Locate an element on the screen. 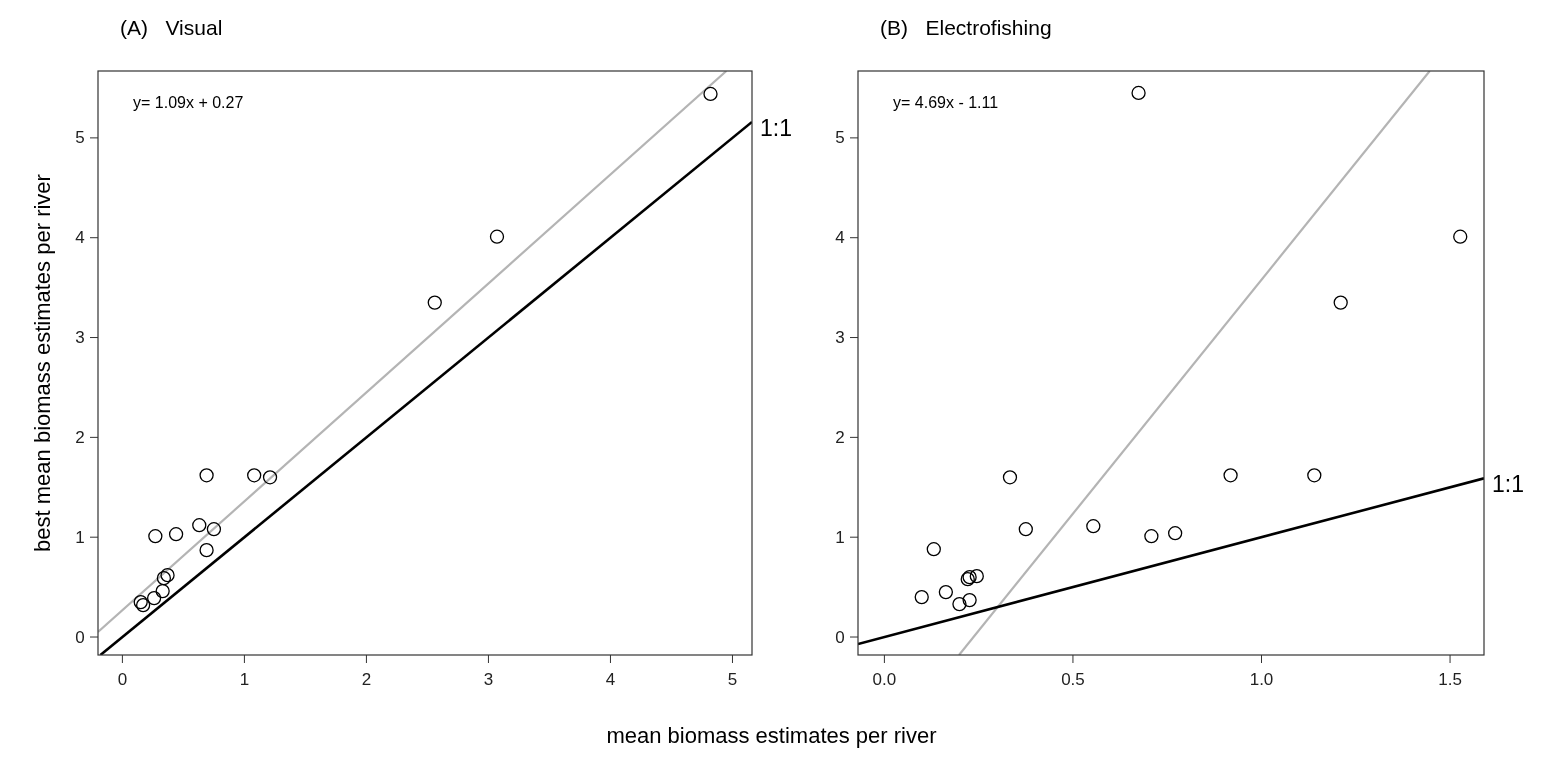  x-tick-label: 0.5 is located at coordinates (1073, 679).